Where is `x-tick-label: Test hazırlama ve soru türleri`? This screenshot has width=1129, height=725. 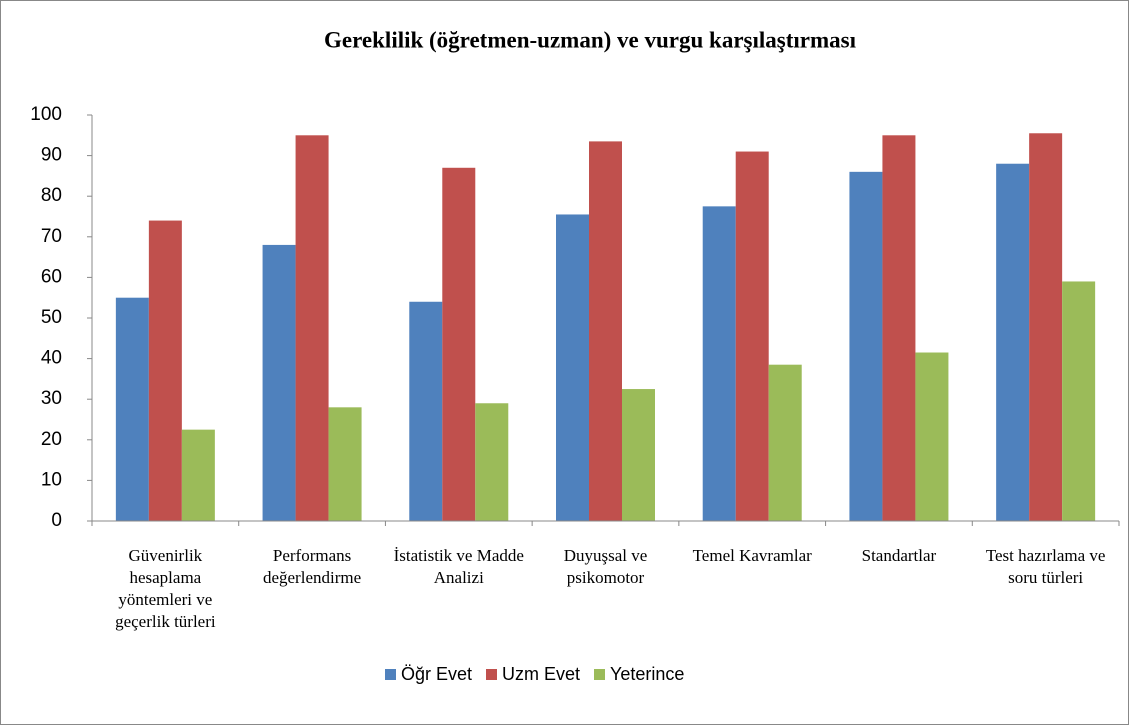 x-tick-label: Test hazırlama ve soru türleri is located at coordinates (1045, 566).